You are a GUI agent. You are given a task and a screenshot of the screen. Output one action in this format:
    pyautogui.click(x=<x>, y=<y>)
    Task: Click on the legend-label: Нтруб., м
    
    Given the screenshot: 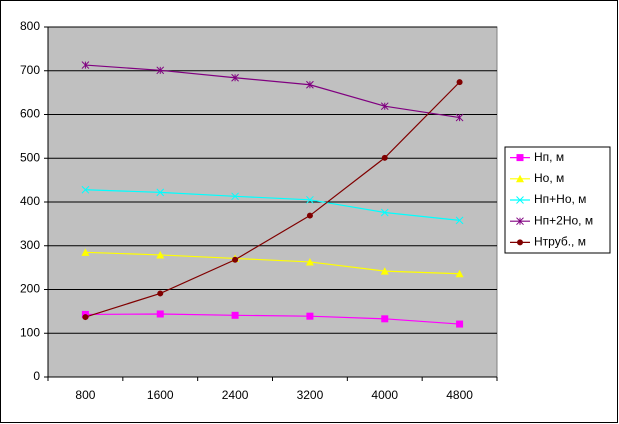 What is the action you would take?
    pyautogui.click(x=560, y=242)
    